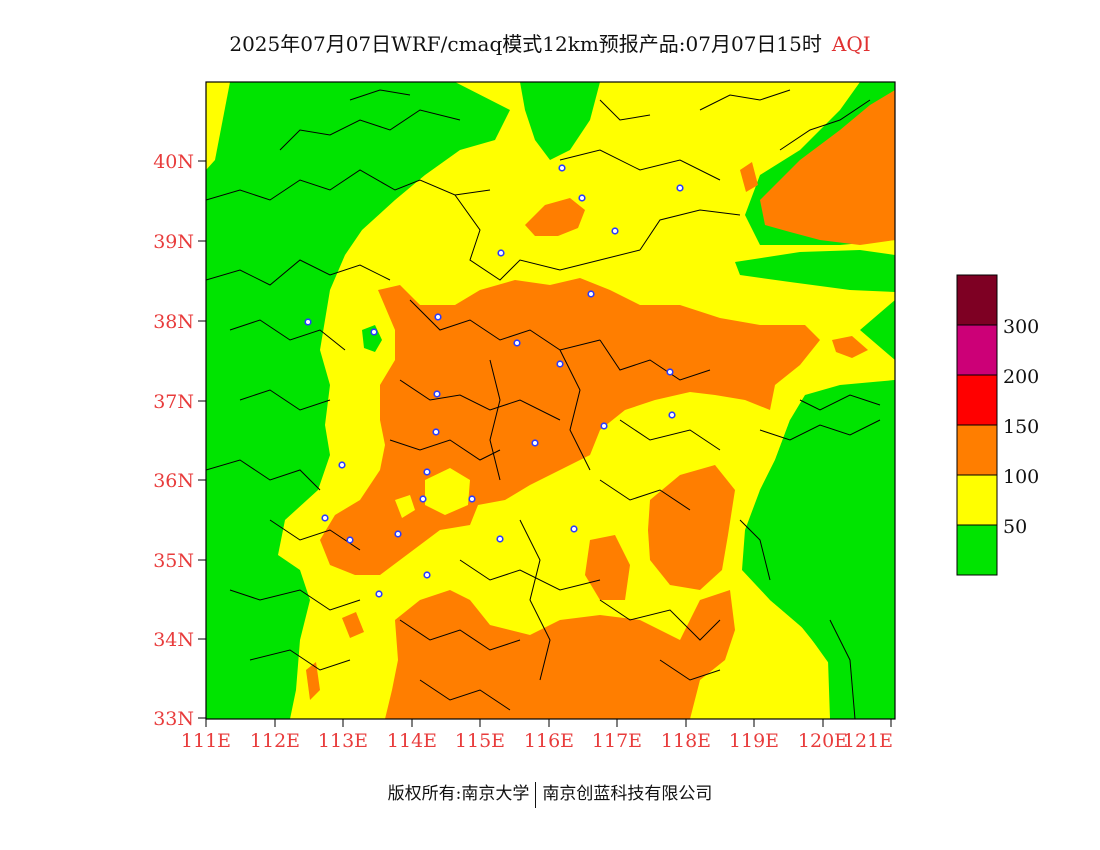 This screenshot has width=1100, height=850. What do you see at coordinates (173, 440) in the screenshot?
I see `latitude-labels: 33N 34N 35N 36N 37N 38N 39N 40N` at bounding box center [173, 440].